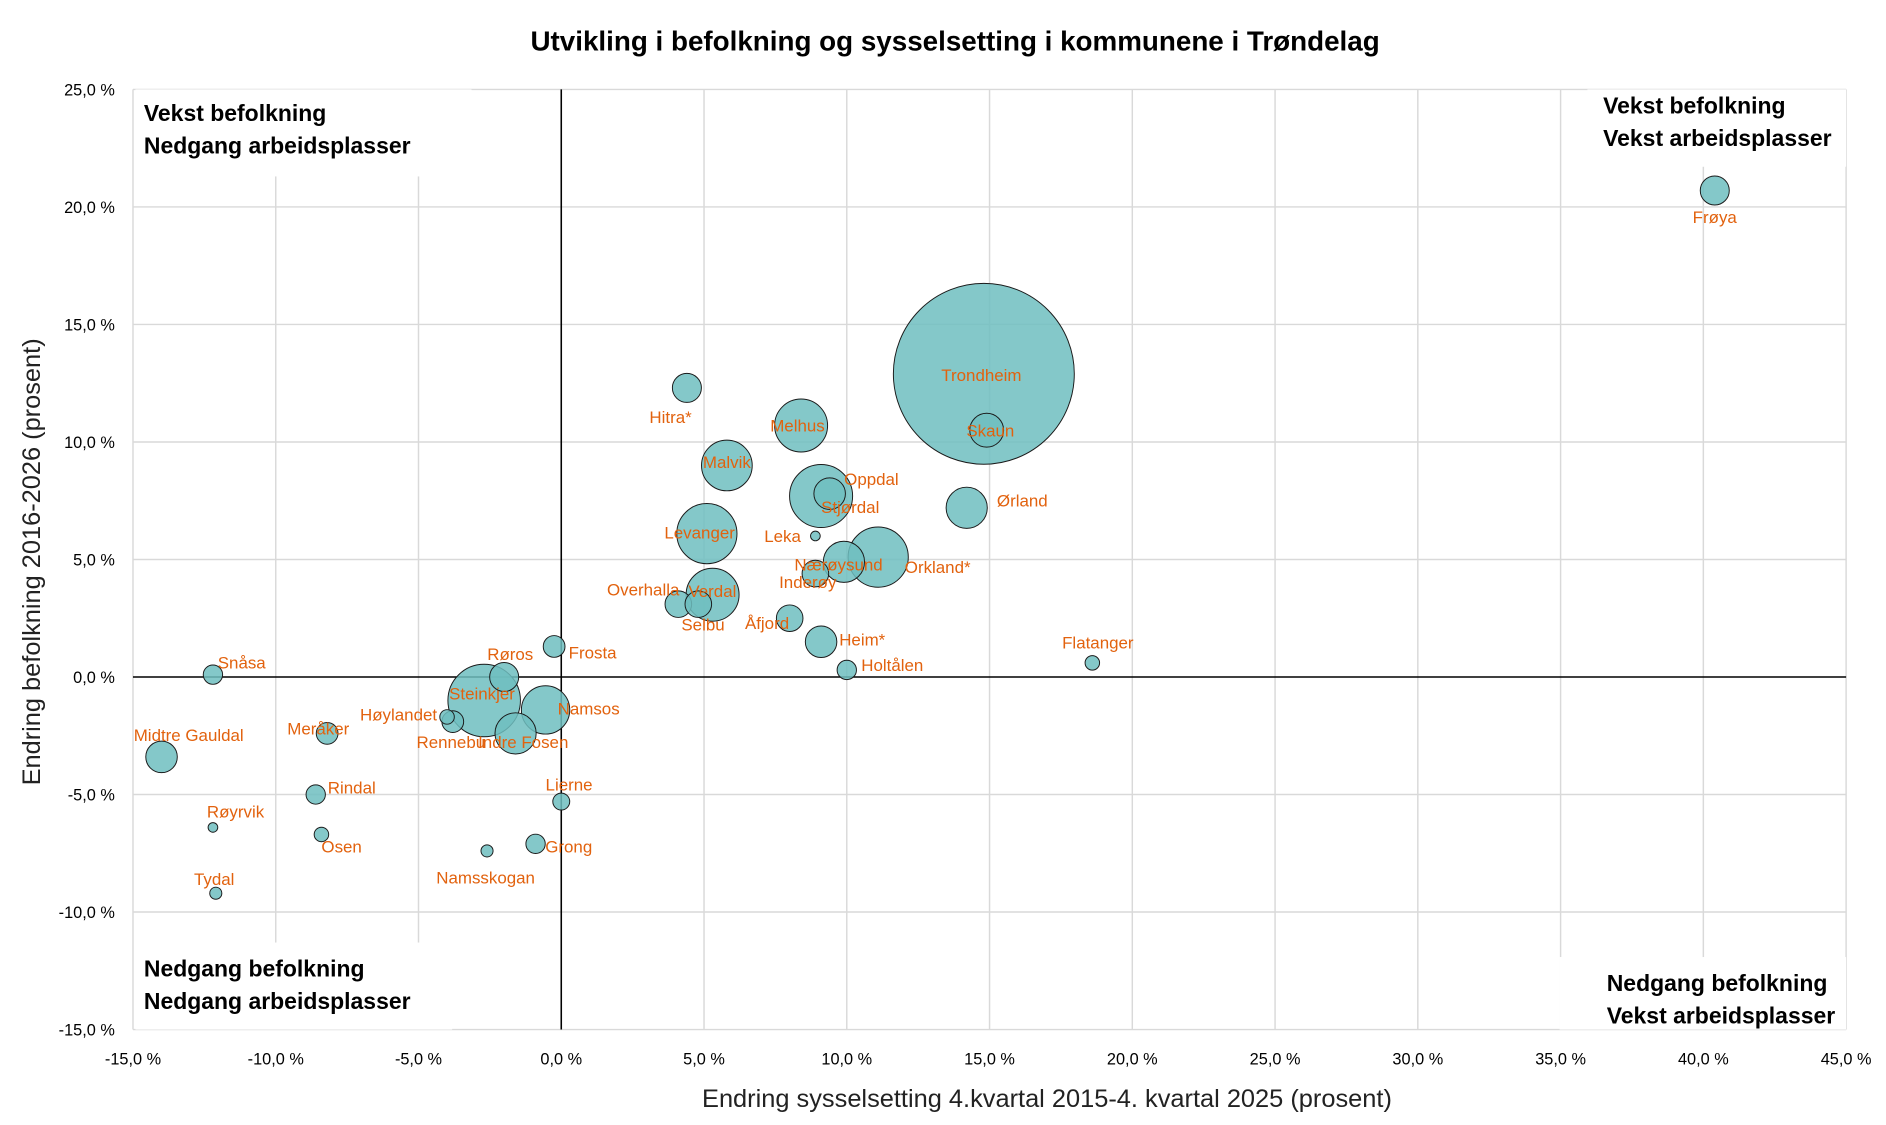 The width and height of the screenshot is (1886, 1125). I want to click on quadrant-label-box-bottom-left, so click(294, 986).